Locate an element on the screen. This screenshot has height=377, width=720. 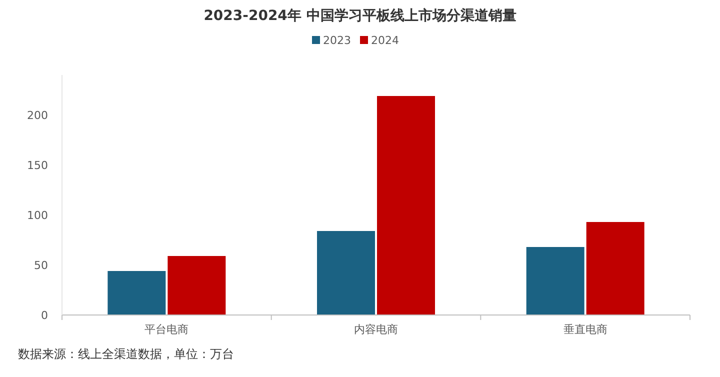
y-tick-label: 100 is located at coordinates (37, 215).